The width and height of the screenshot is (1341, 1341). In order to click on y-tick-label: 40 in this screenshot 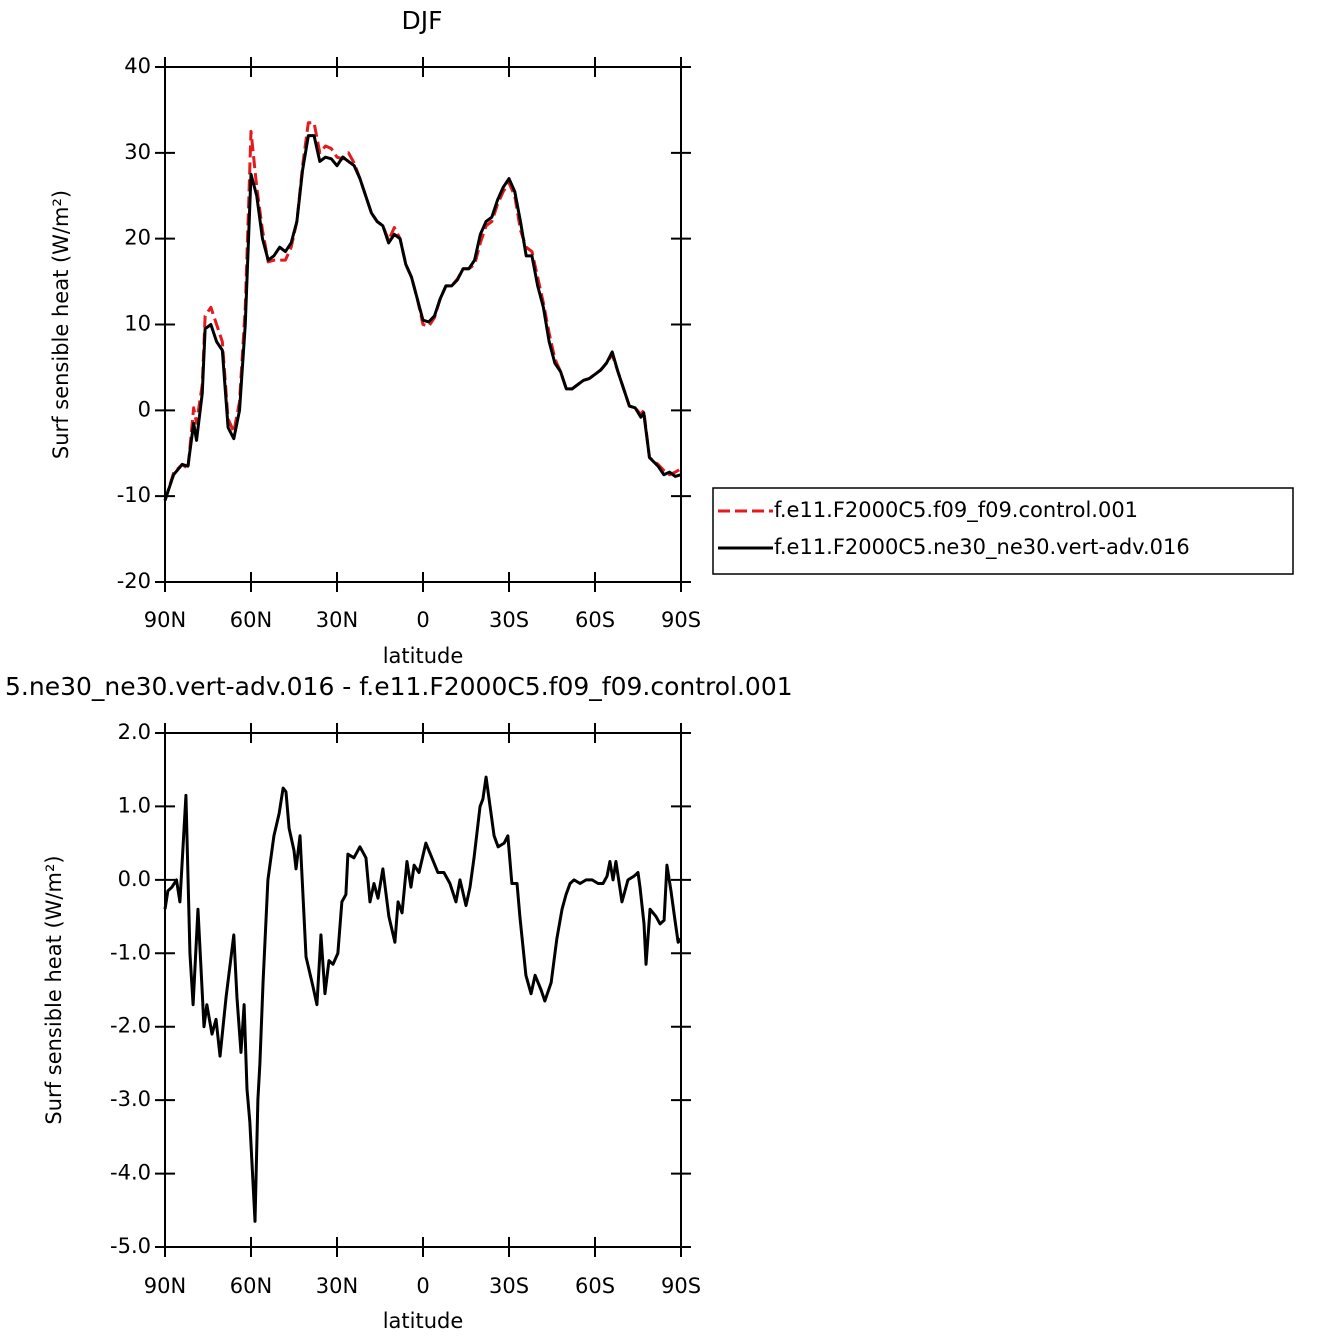, I will do `click(137, 66)`.